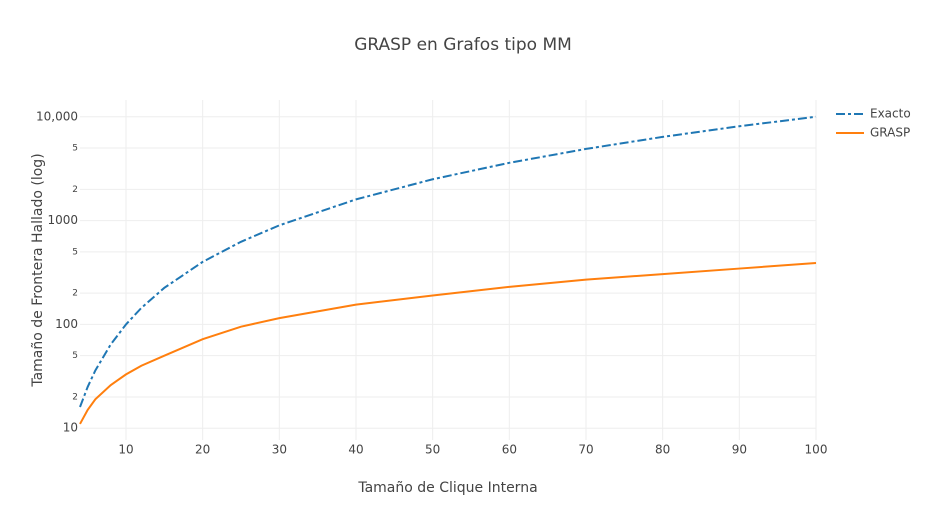 The height and width of the screenshot is (520, 926). I want to click on chart-title: GRASP en Grafos tipo MM, so click(463, 45).